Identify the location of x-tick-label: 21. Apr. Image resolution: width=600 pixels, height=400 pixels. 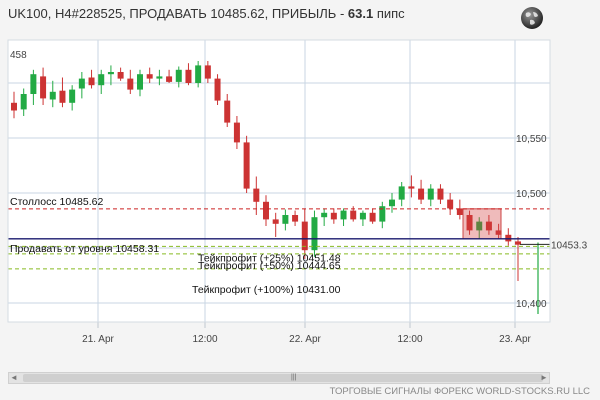
(98, 339).